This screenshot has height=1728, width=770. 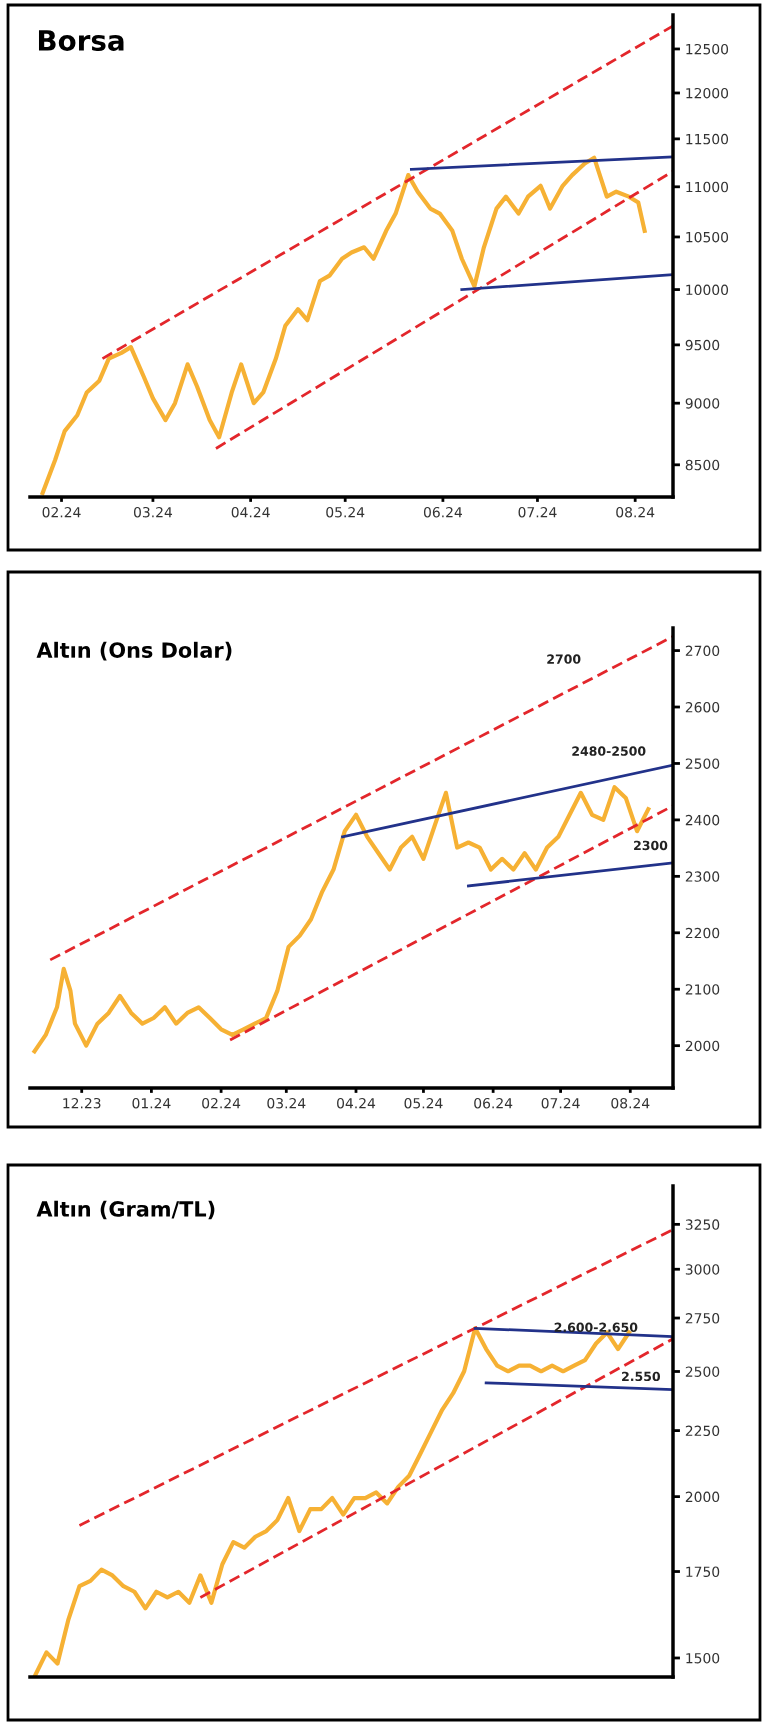 I want to click on y-tick-label: 9000, so click(x=702, y=403).